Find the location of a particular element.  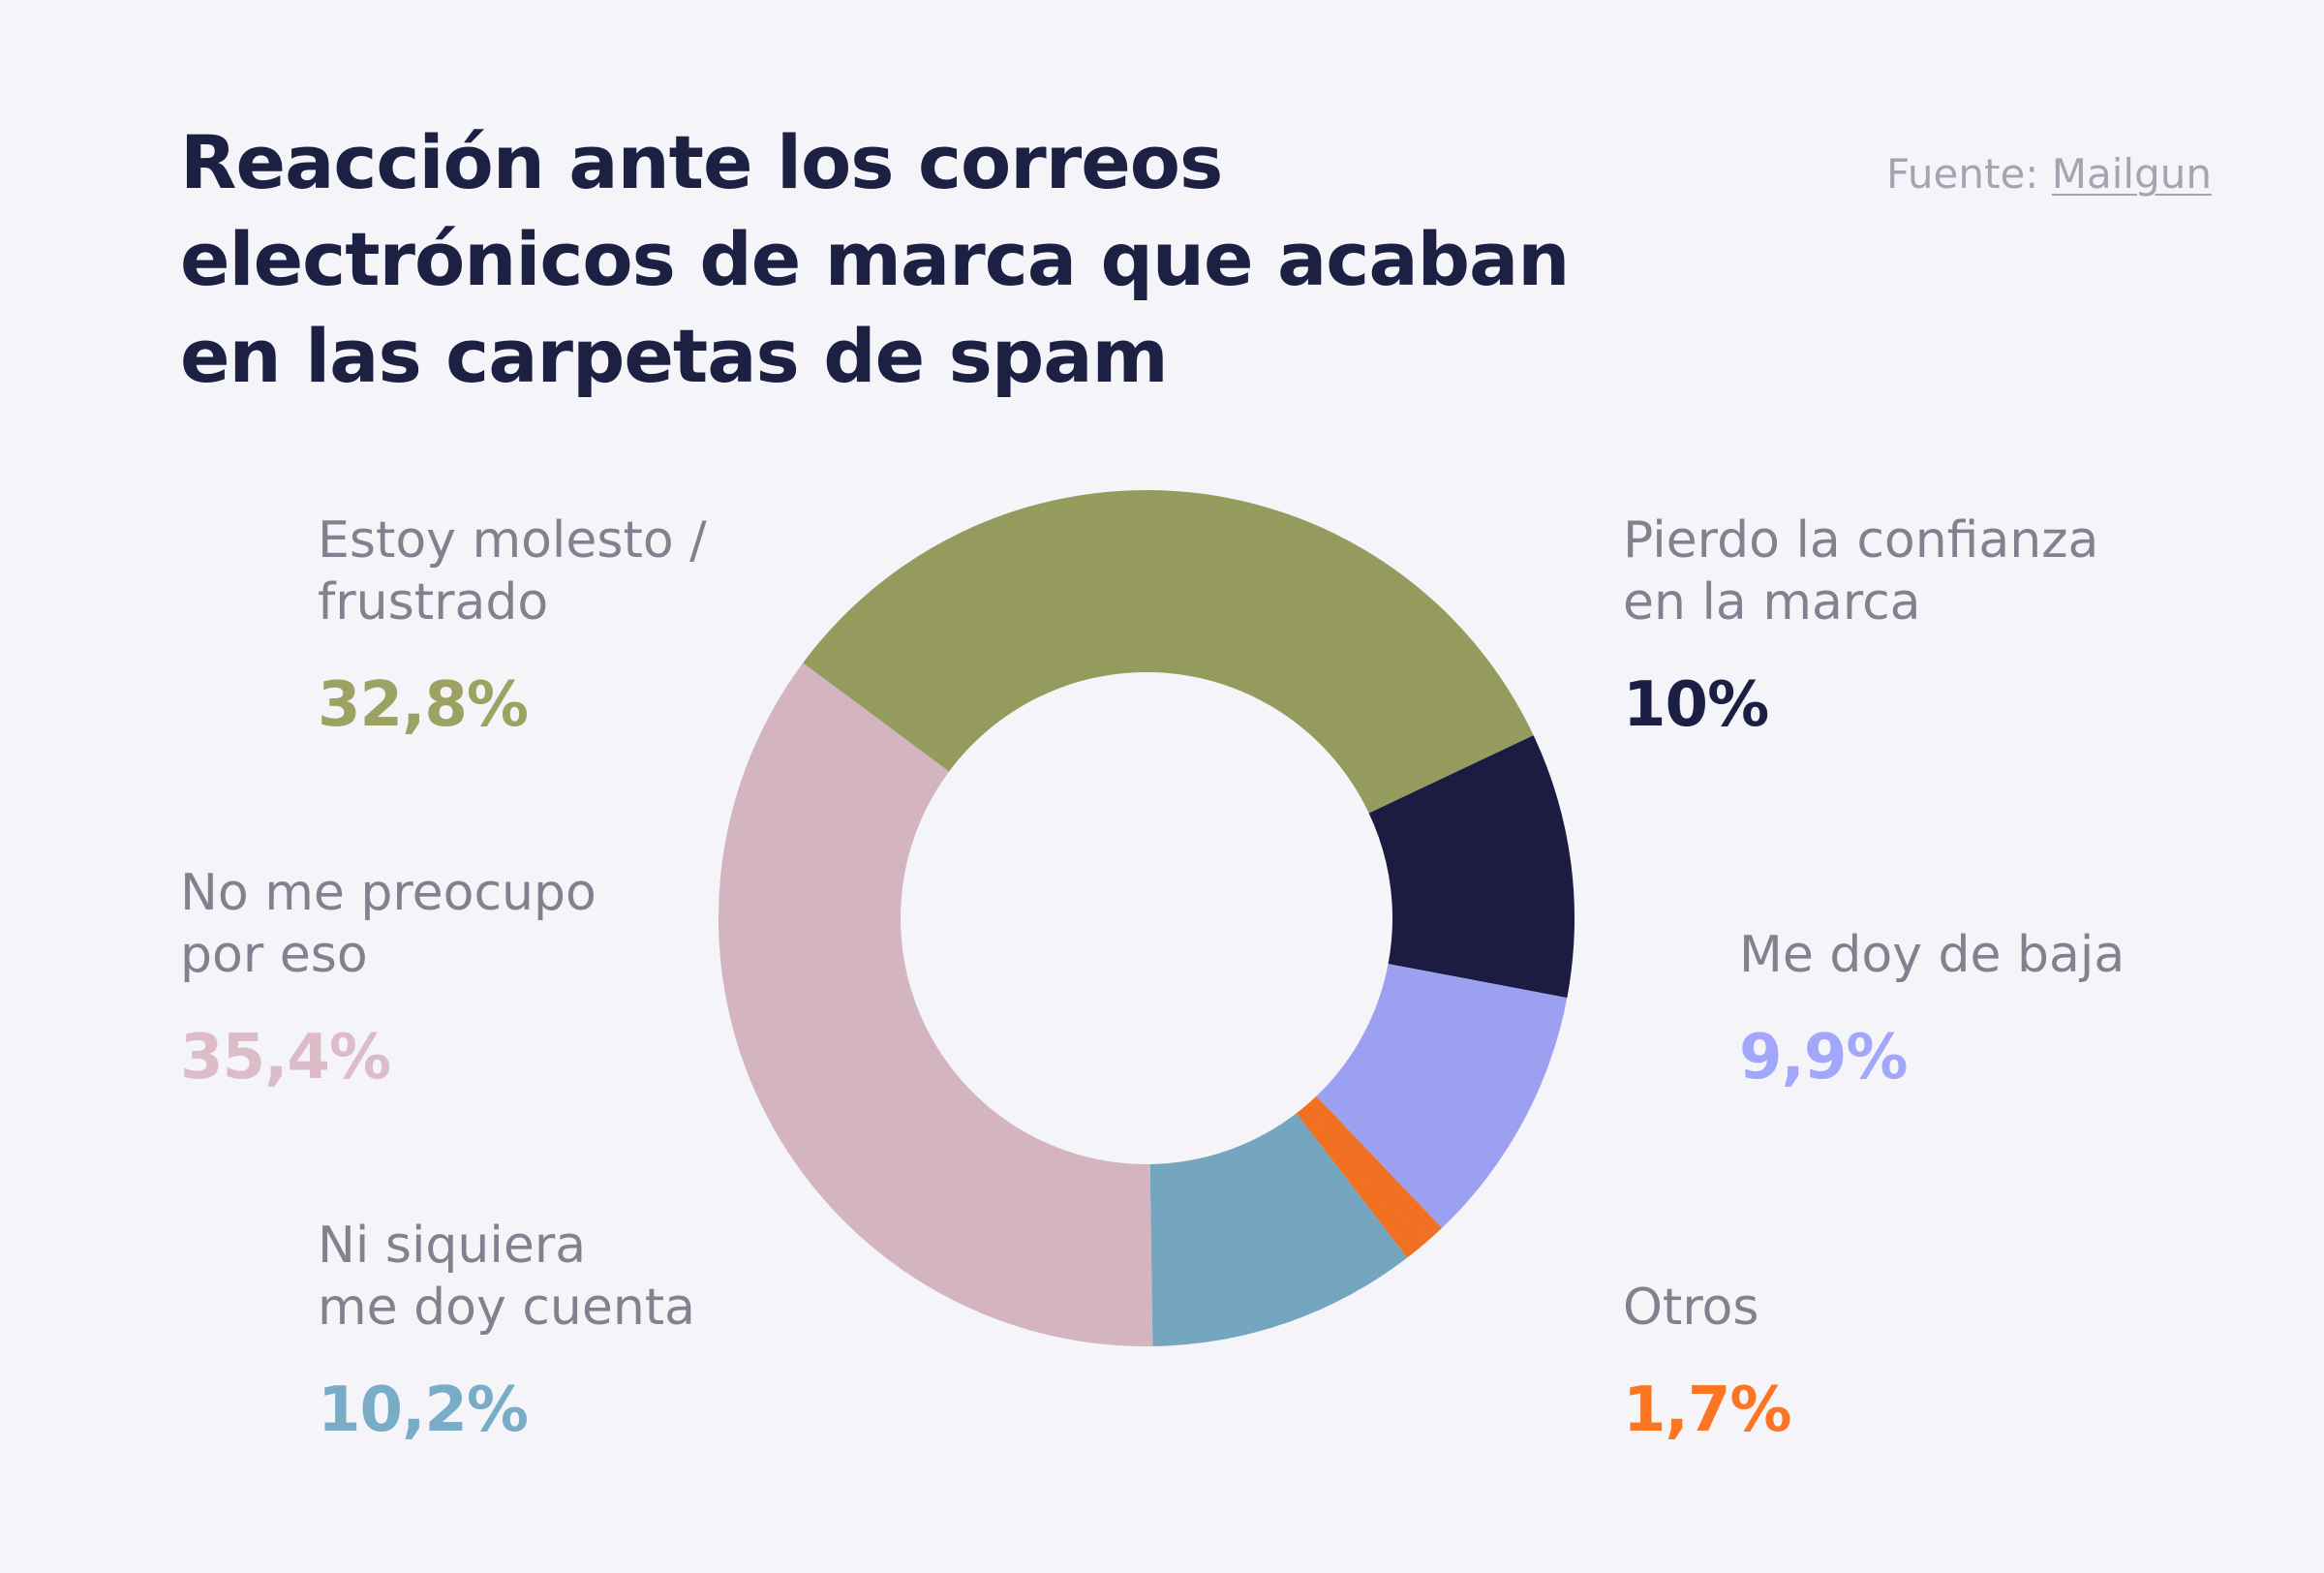

legend-percentage: 10% is located at coordinates (1696, 705).